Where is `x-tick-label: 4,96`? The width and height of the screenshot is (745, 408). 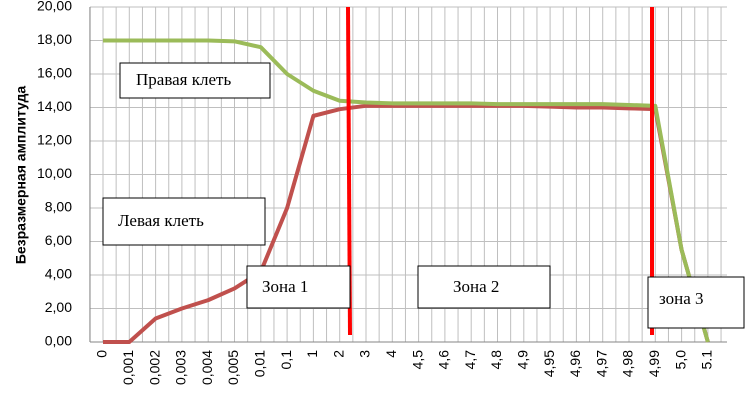
x-tick-label: 4,96 is located at coordinates (575, 363).